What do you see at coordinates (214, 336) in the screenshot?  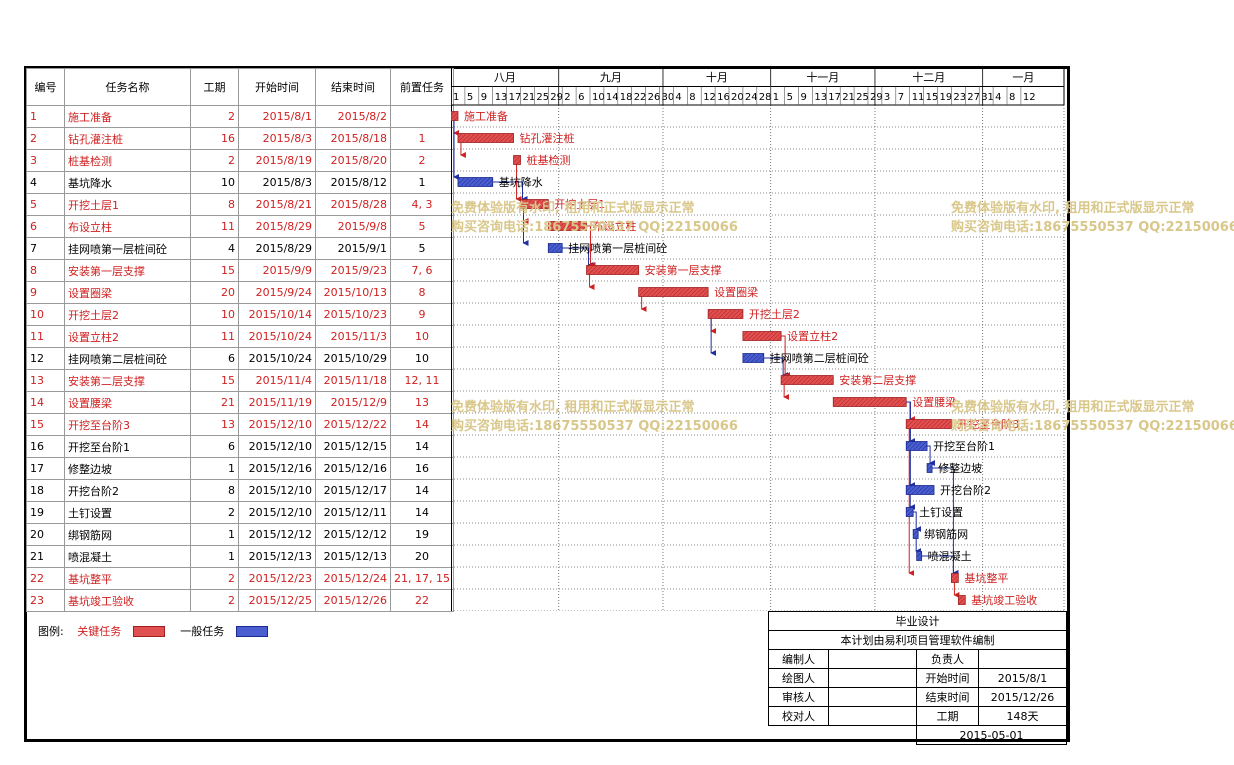 I see `task-duration: 11` at bounding box center [214, 336].